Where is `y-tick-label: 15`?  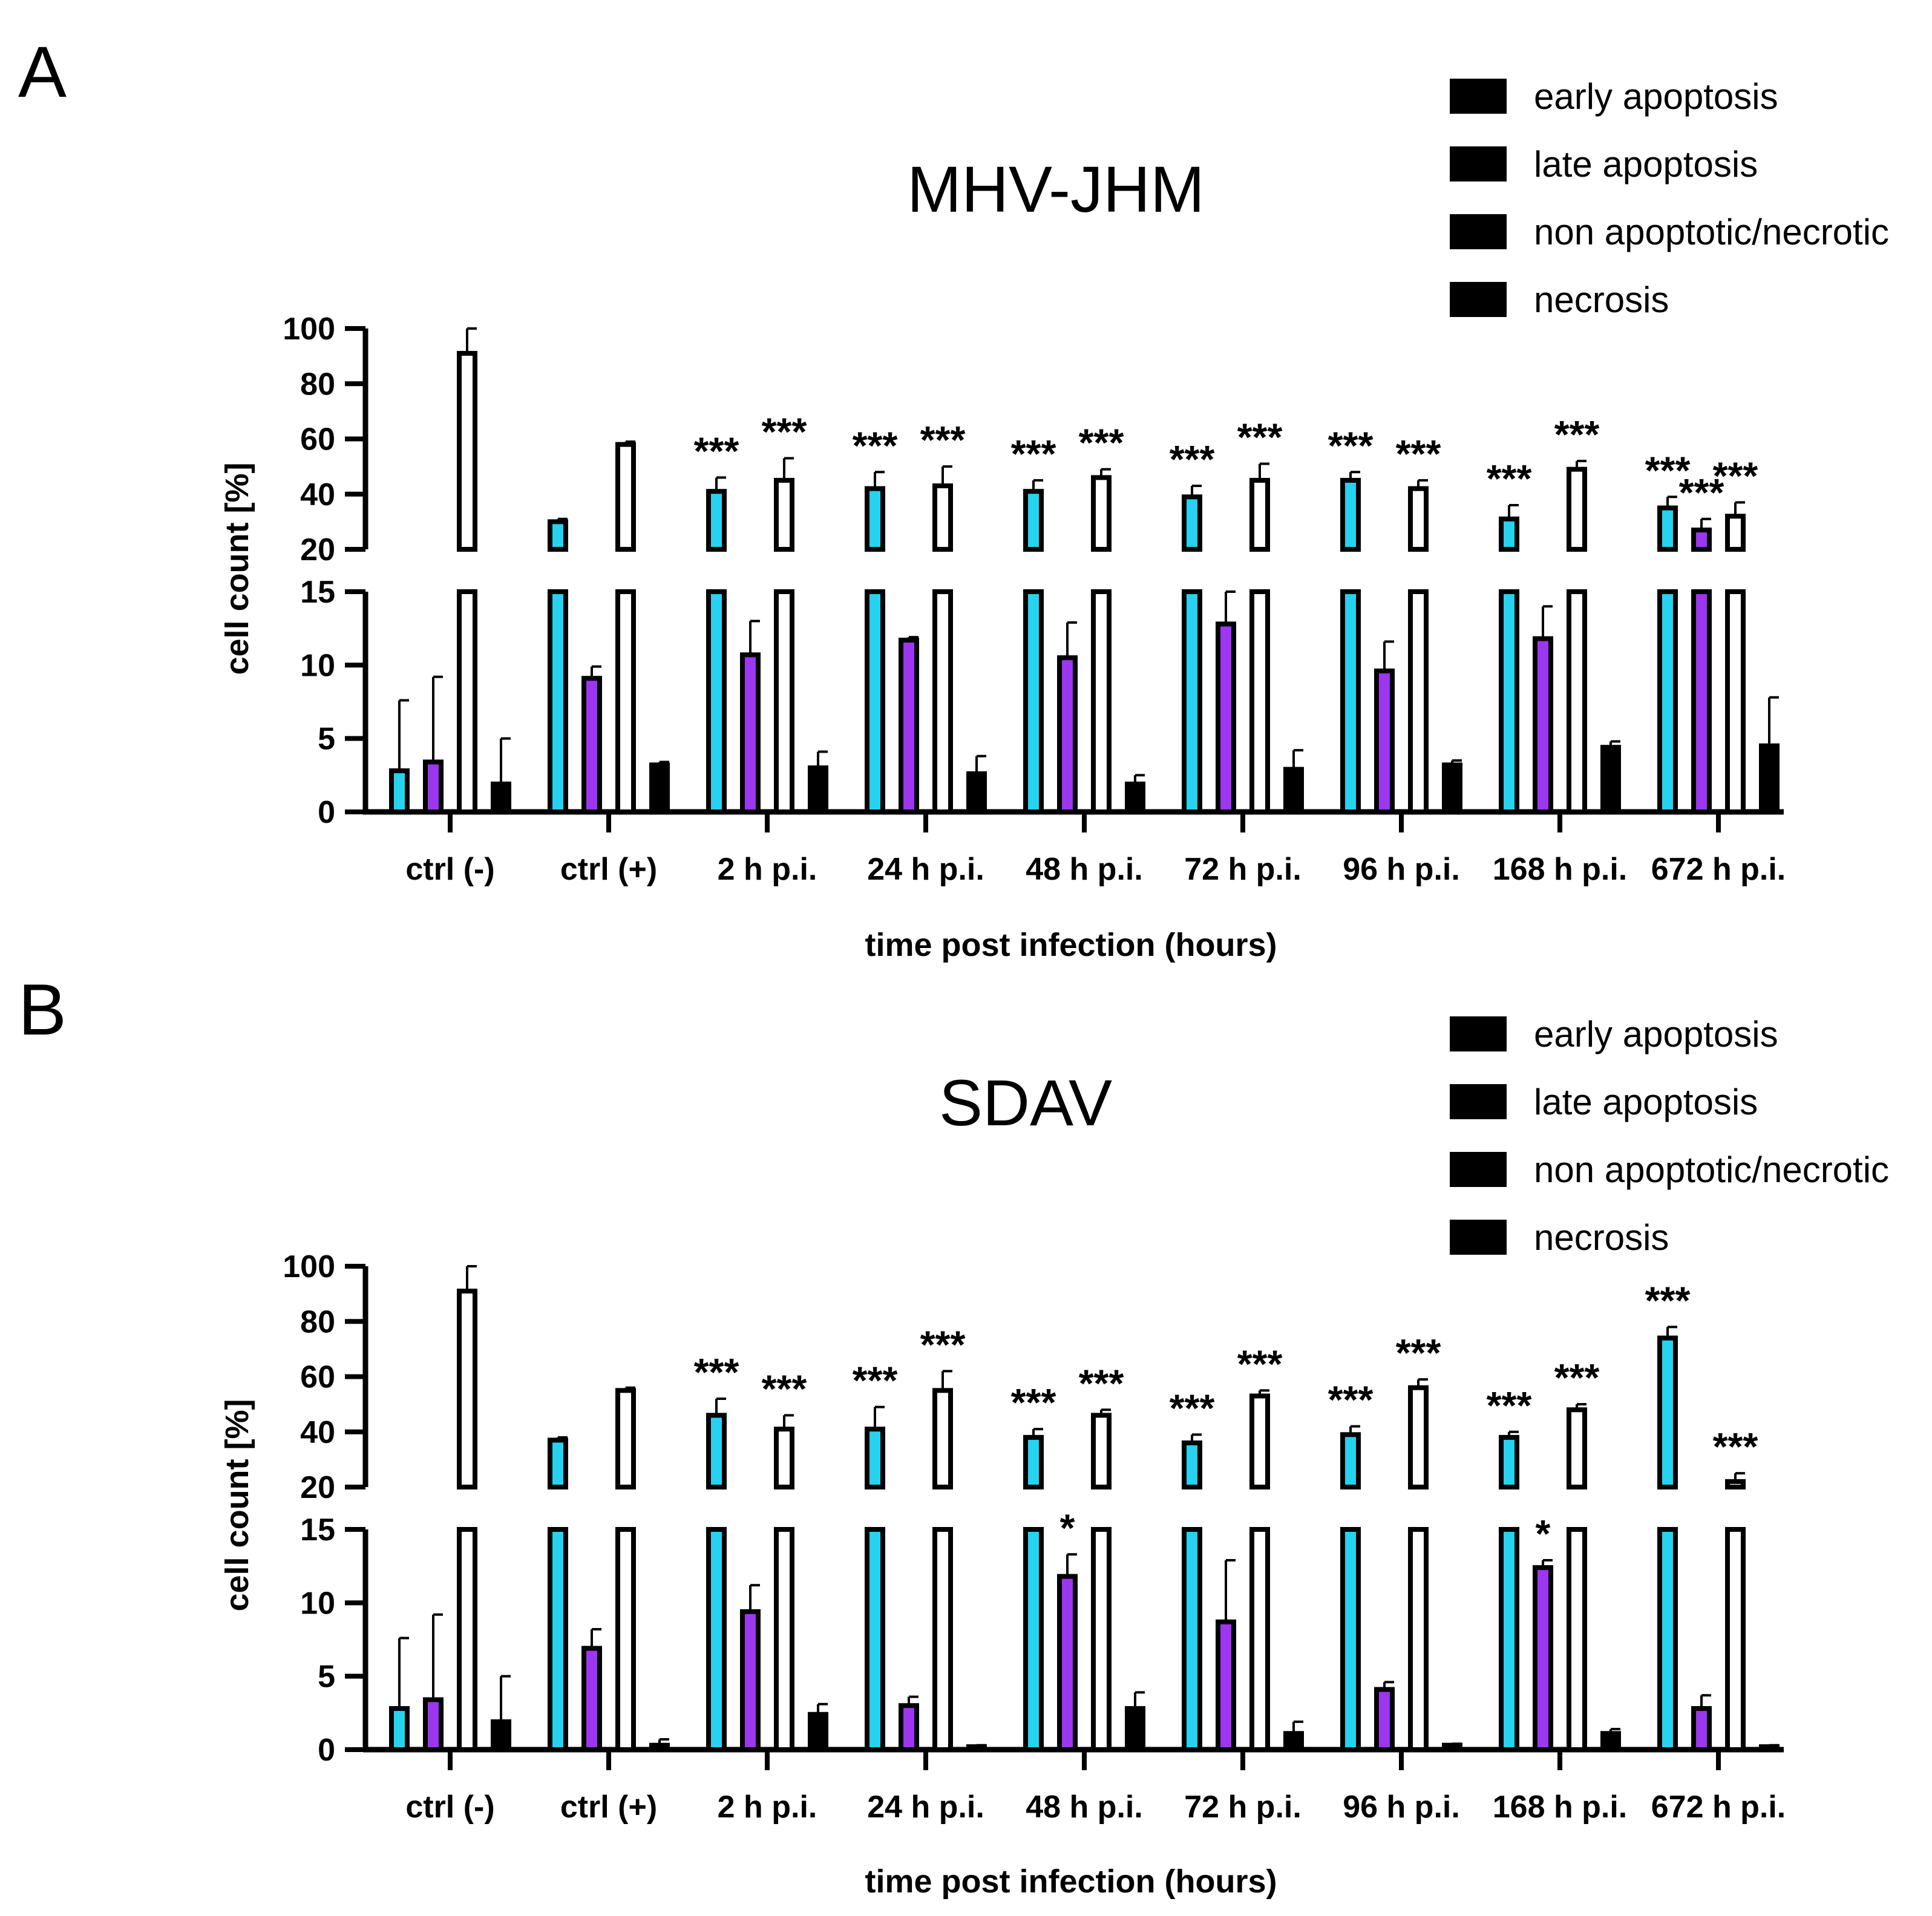
y-tick-label: 15 is located at coordinates (318, 592).